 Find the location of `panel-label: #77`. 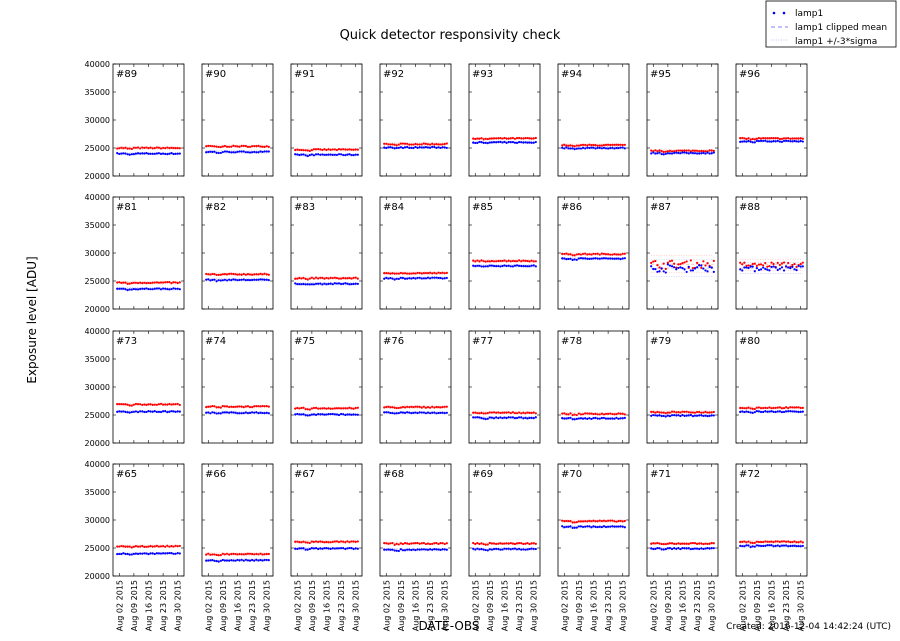

panel-label: #77 is located at coordinates (482, 341).